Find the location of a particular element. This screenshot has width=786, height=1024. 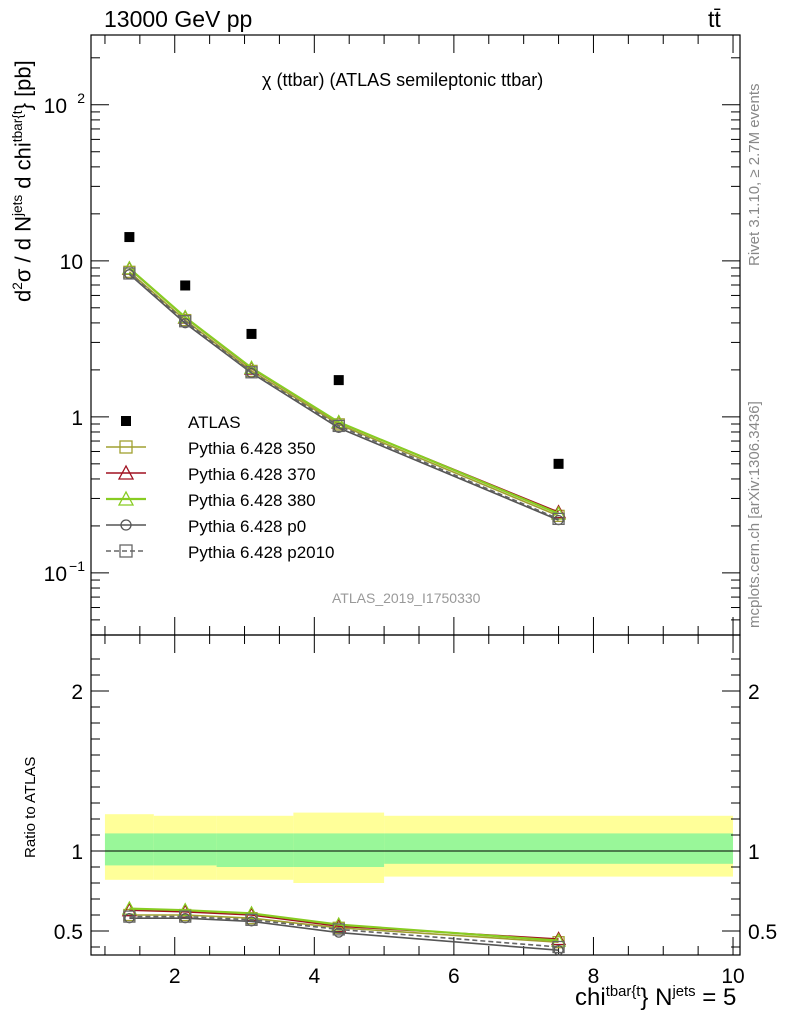

x-tick-label: 2 is located at coordinates (175, 976).